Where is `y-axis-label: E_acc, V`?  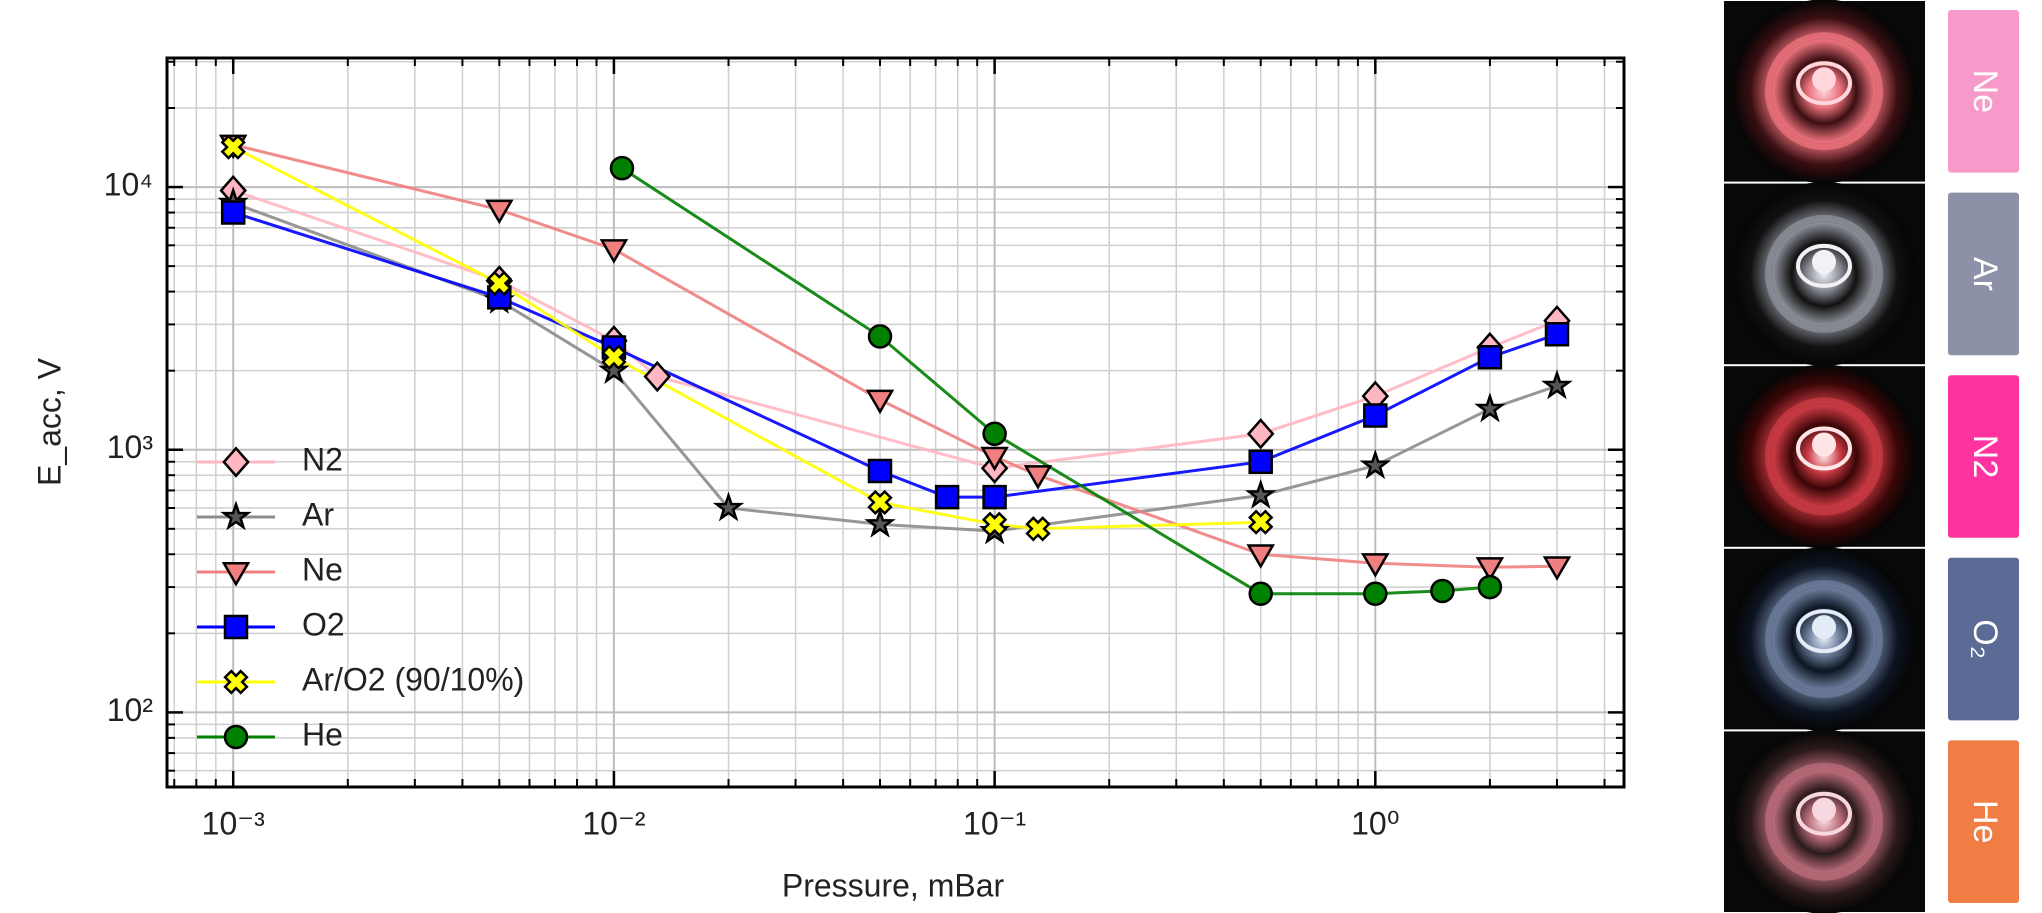
y-axis-label: E_acc, V is located at coordinates (49, 421).